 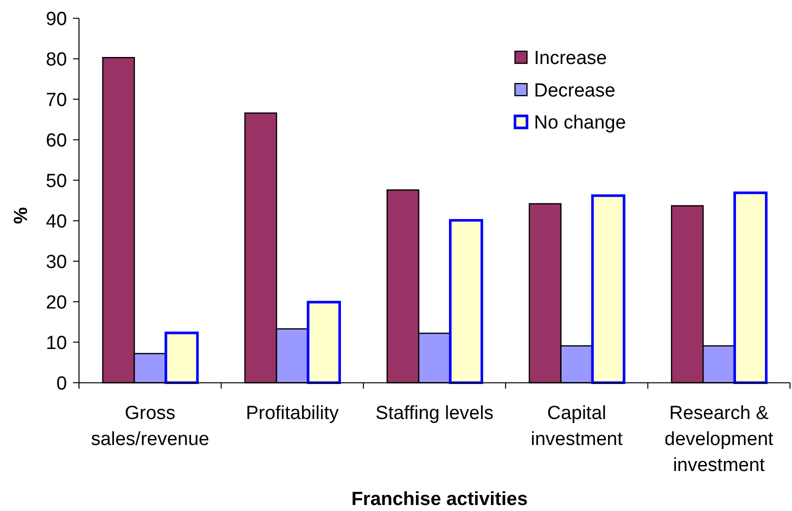 What do you see at coordinates (439, 499) in the screenshot?
I see `x-axis-title: Franchise activities` at bounding box center [439, 499].